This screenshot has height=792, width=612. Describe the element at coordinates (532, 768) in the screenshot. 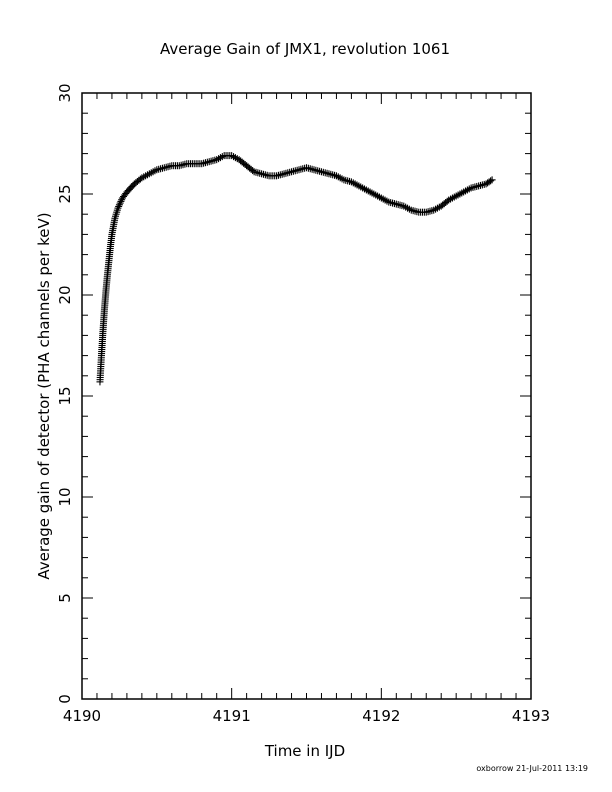

I see `footer-stamp: oxborrow 21-Jul-2011 13:19` at that location.